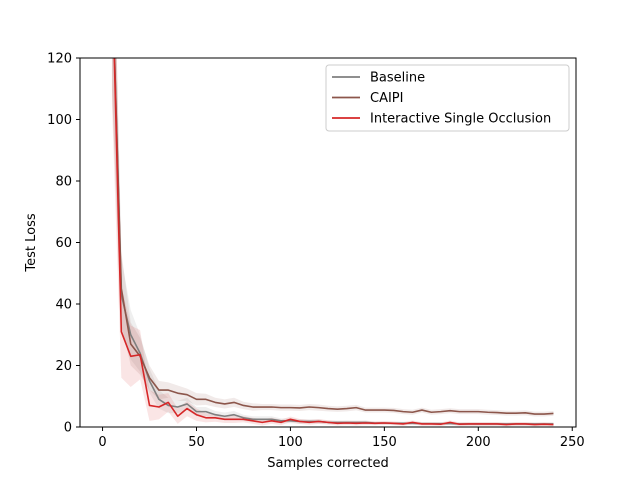 Image resolution: width=640 pixels, height=480 pixels. I want to click on y-tick-label: 20, so click(63, 366).